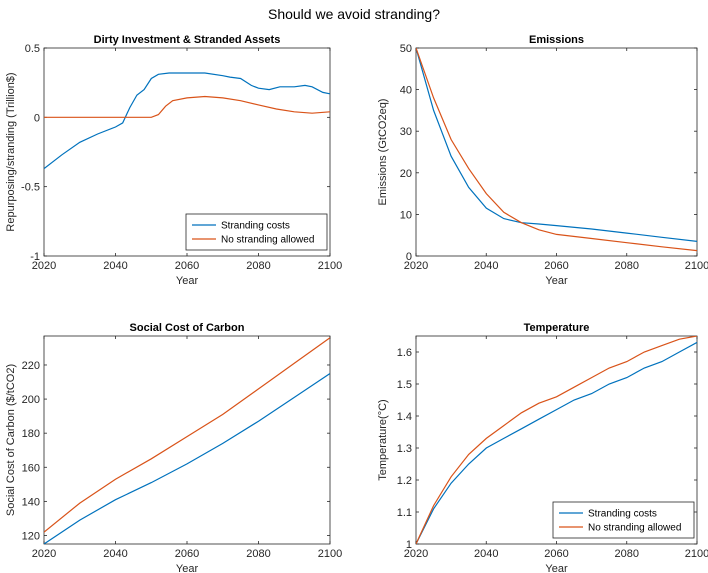 This screenshot has height=573, width=708. What do you see at coordinates (31, 400) in the screenshot?
I see `y-tick-label: 200` at bounding box center [31, 400].